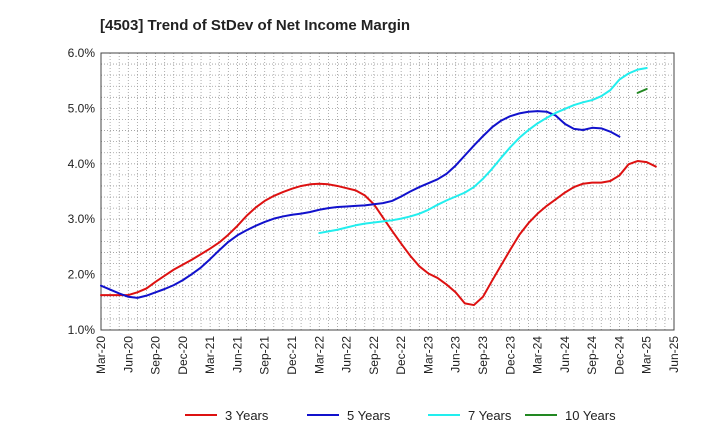 Image resolution: width=720 pixels, height=440 pixels. What do you see at coordinates (510, 355) in the screenshot?
I see `x-tick-label: Dec-23` at bounding box center [510, 355].